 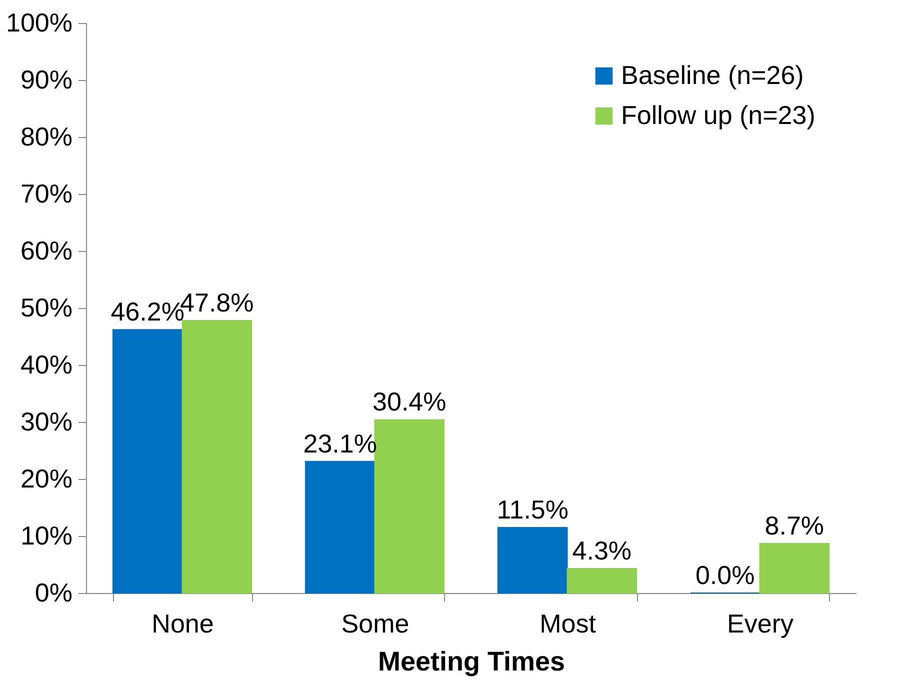 What do you see at coordinates (183, 623) in the screenshot?
I see `x-tick-label: None` at bounding box center [183, 623].